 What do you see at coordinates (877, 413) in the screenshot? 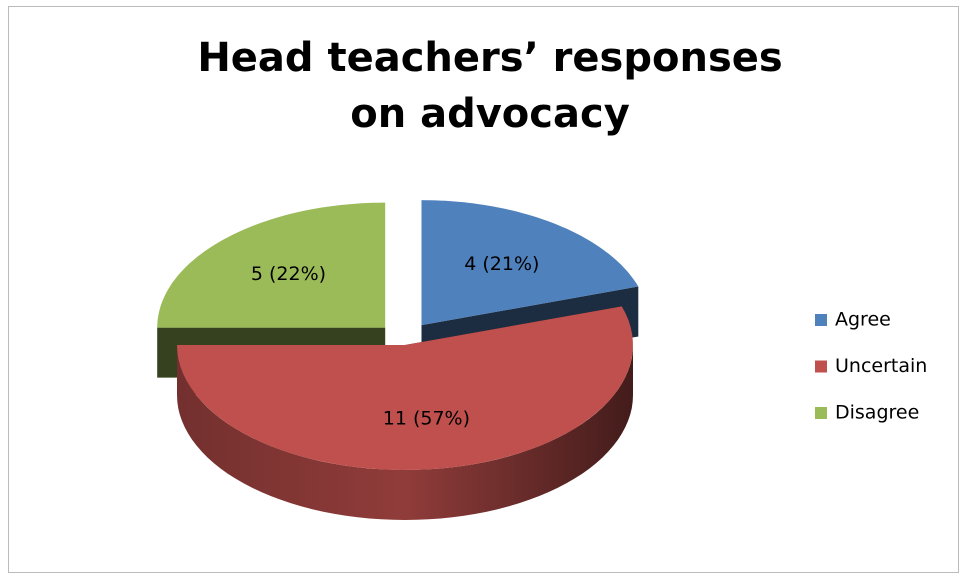
I see `legend-label: Disagree` at bounding box center [877, 413].